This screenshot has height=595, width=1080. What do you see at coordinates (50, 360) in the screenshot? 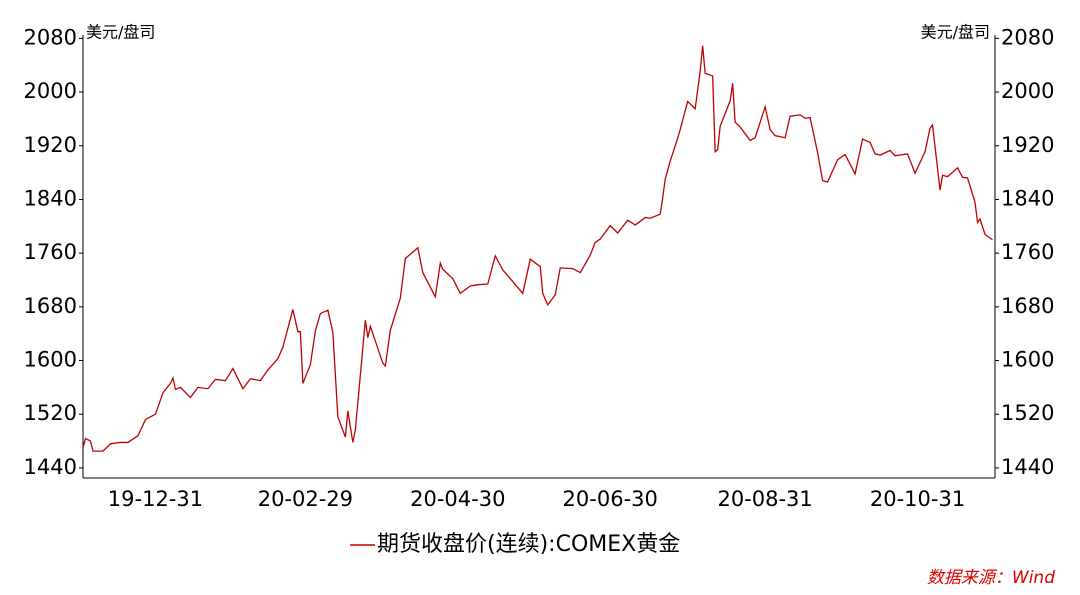
I see `y-tick-label: 1600` at bounding box center [50, 360].